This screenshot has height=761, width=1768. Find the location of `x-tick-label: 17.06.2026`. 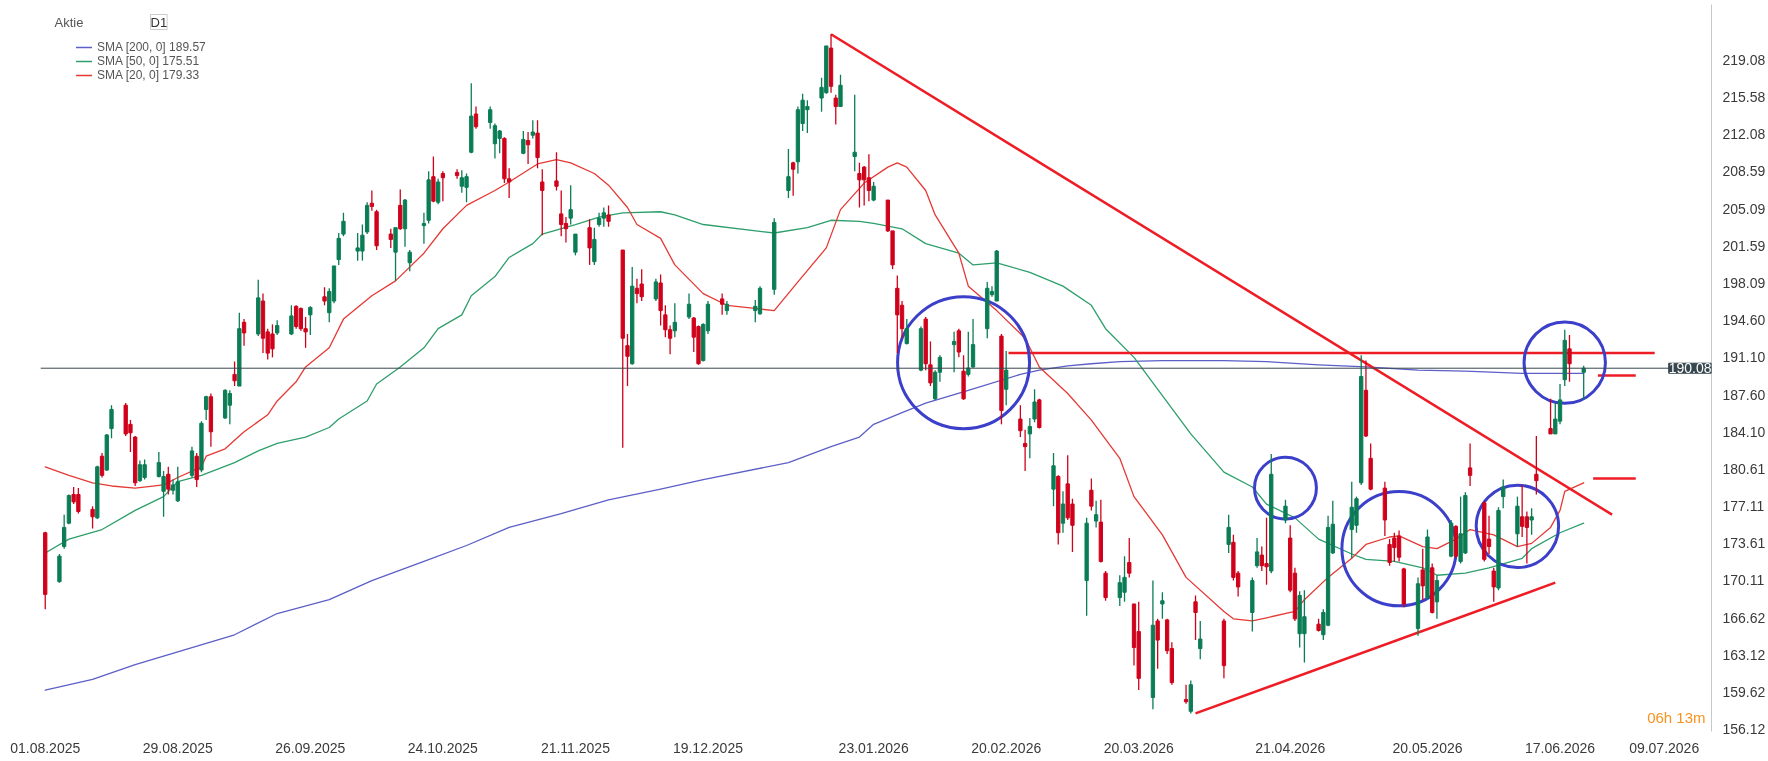

x-tick-label: 17.06.2026 is located at coordinates (1560, 747).